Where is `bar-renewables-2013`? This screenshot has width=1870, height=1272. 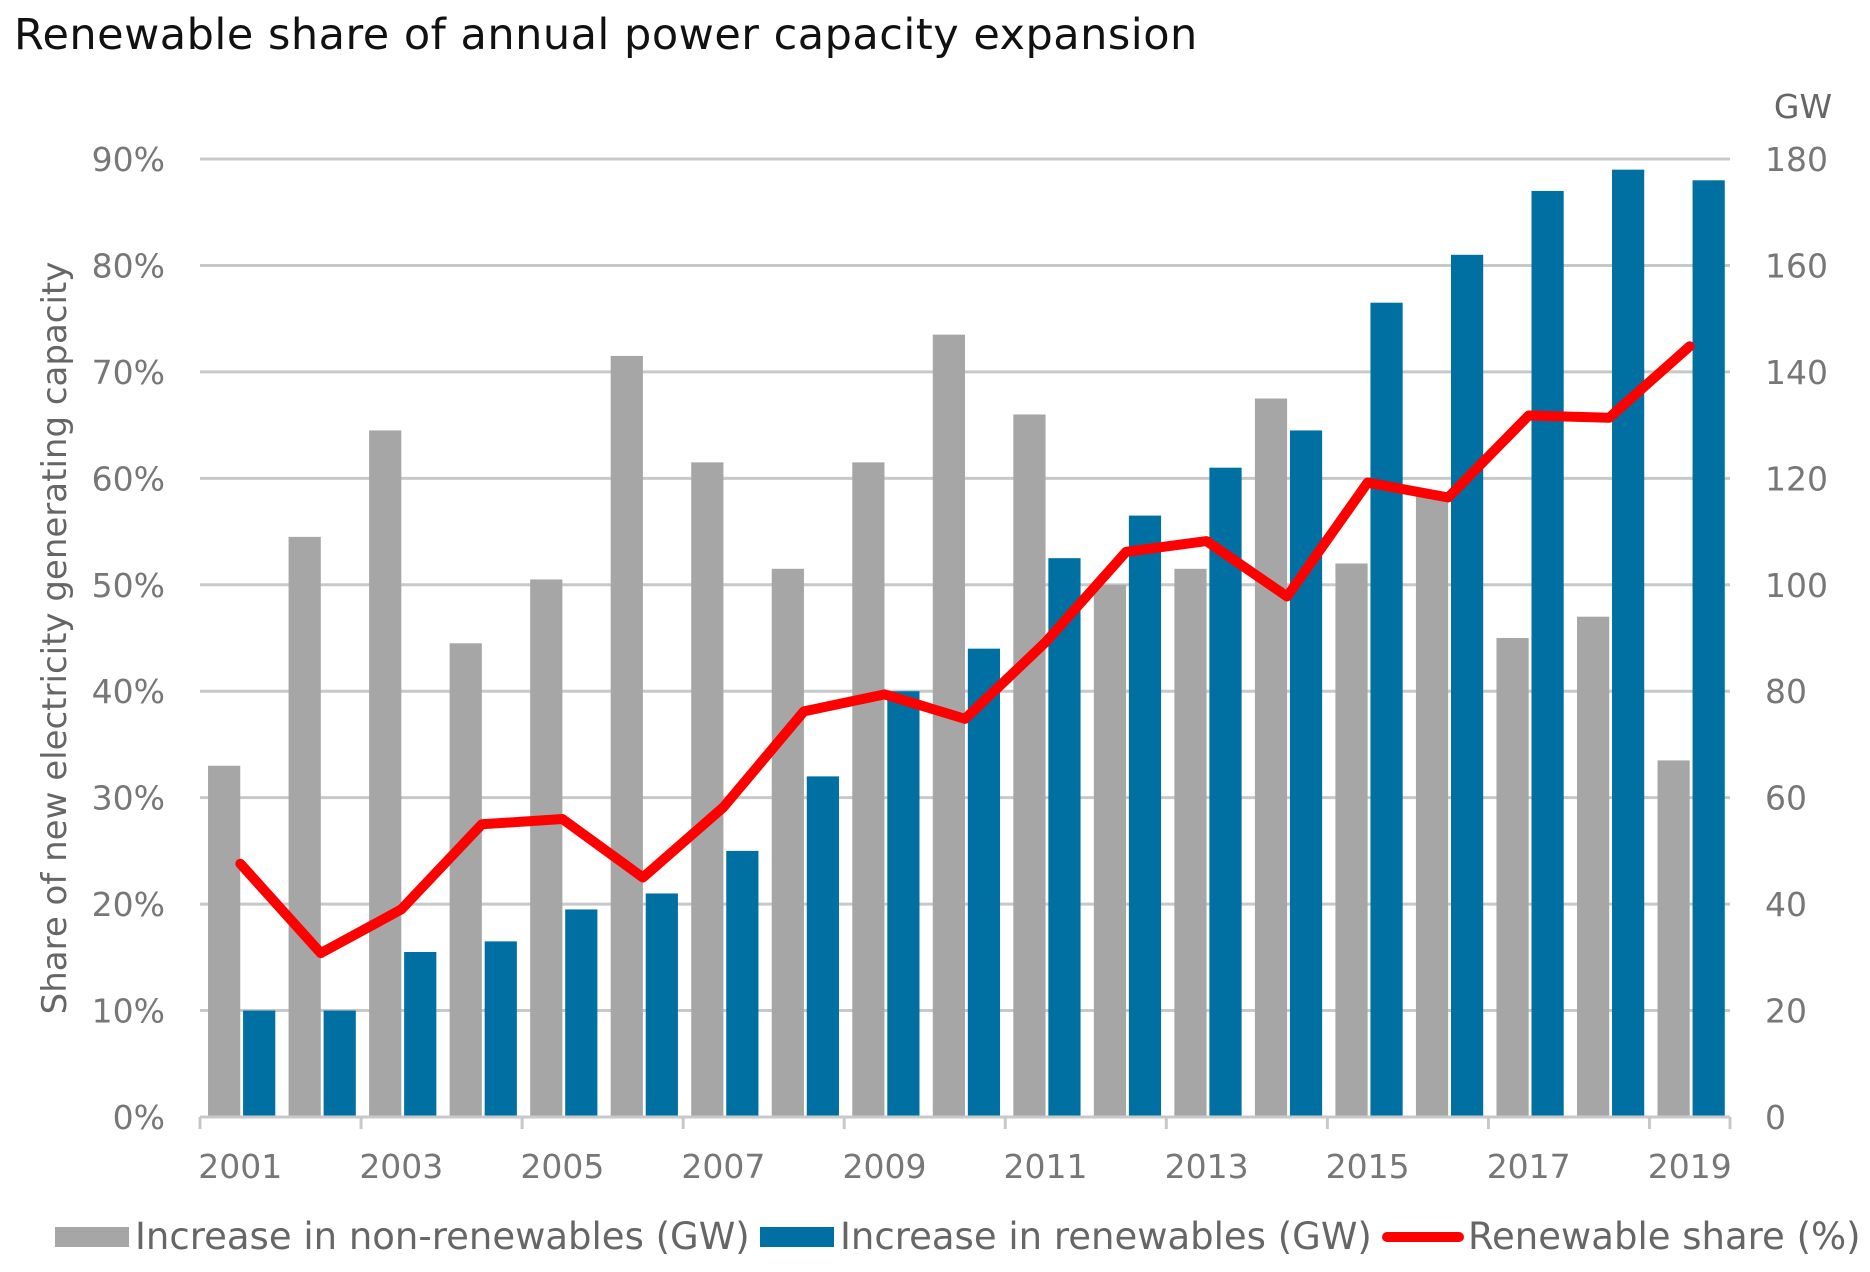
bar-renewables-2013 is located at coordinates (1225, 792).